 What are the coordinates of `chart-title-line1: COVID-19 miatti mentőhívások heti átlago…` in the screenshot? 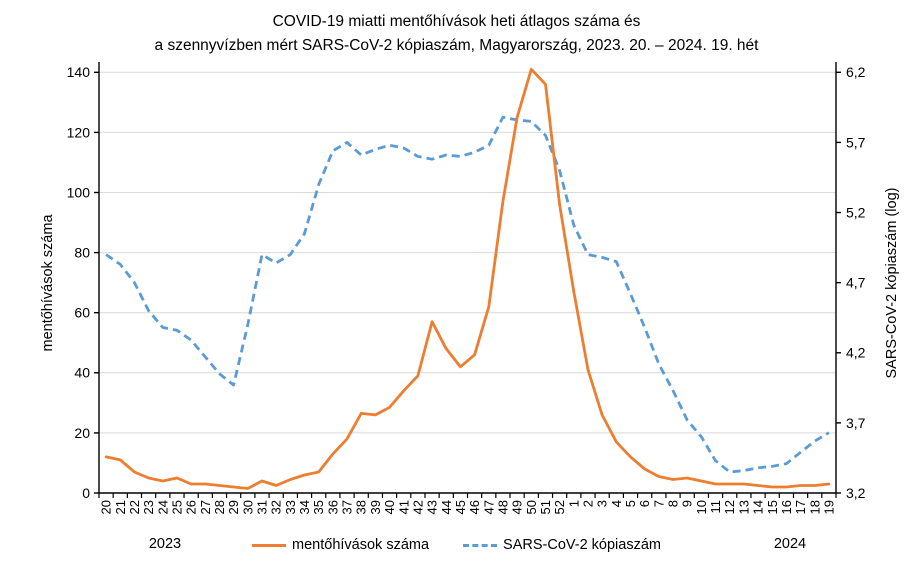 It's located at (456, 21).